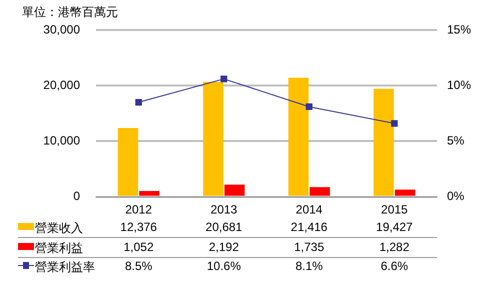 This screenshot has width=479, height=288. What do you see at coordinates (138, 266) in the screenshot?
I see `data-label: 8.5%` at bounding box center [138, 266].